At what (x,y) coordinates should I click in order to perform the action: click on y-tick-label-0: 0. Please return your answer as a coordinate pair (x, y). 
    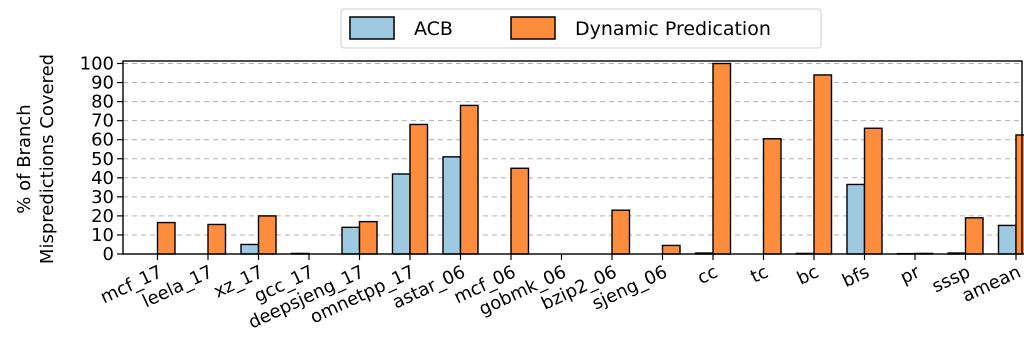
    Looking at the image, I should click on (108, 254).